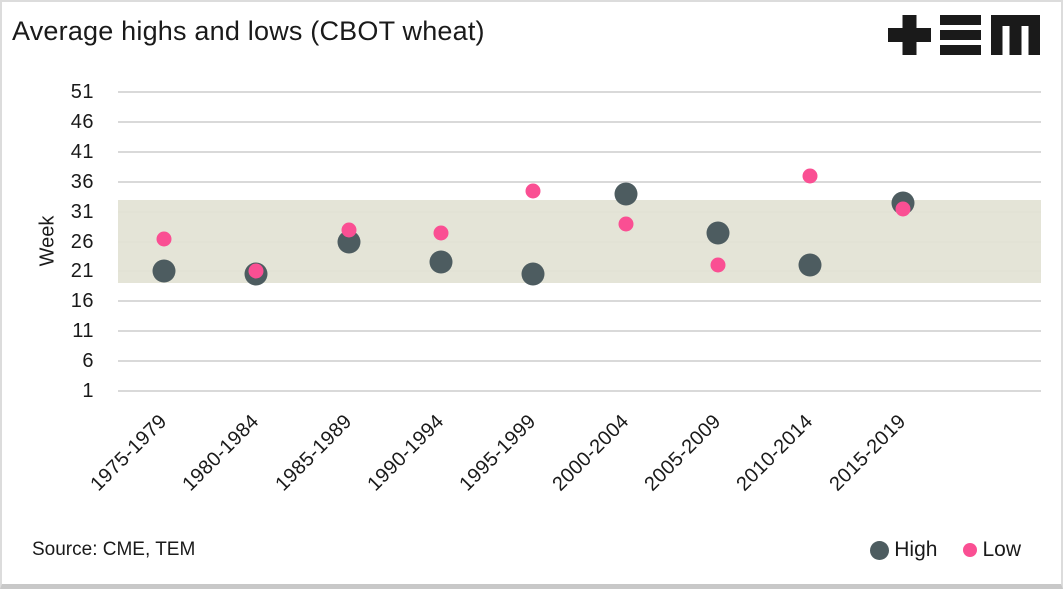  What do you see at coordinates (88, 391) in the screenshot?
I see `y-tick-1: 1` at bounding box center [88, 391].